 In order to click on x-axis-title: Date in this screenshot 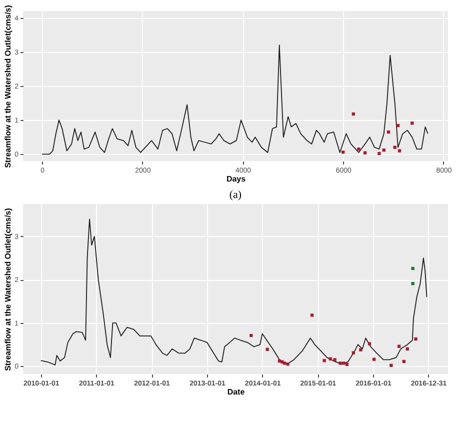, I will do `click(236, 392)`.